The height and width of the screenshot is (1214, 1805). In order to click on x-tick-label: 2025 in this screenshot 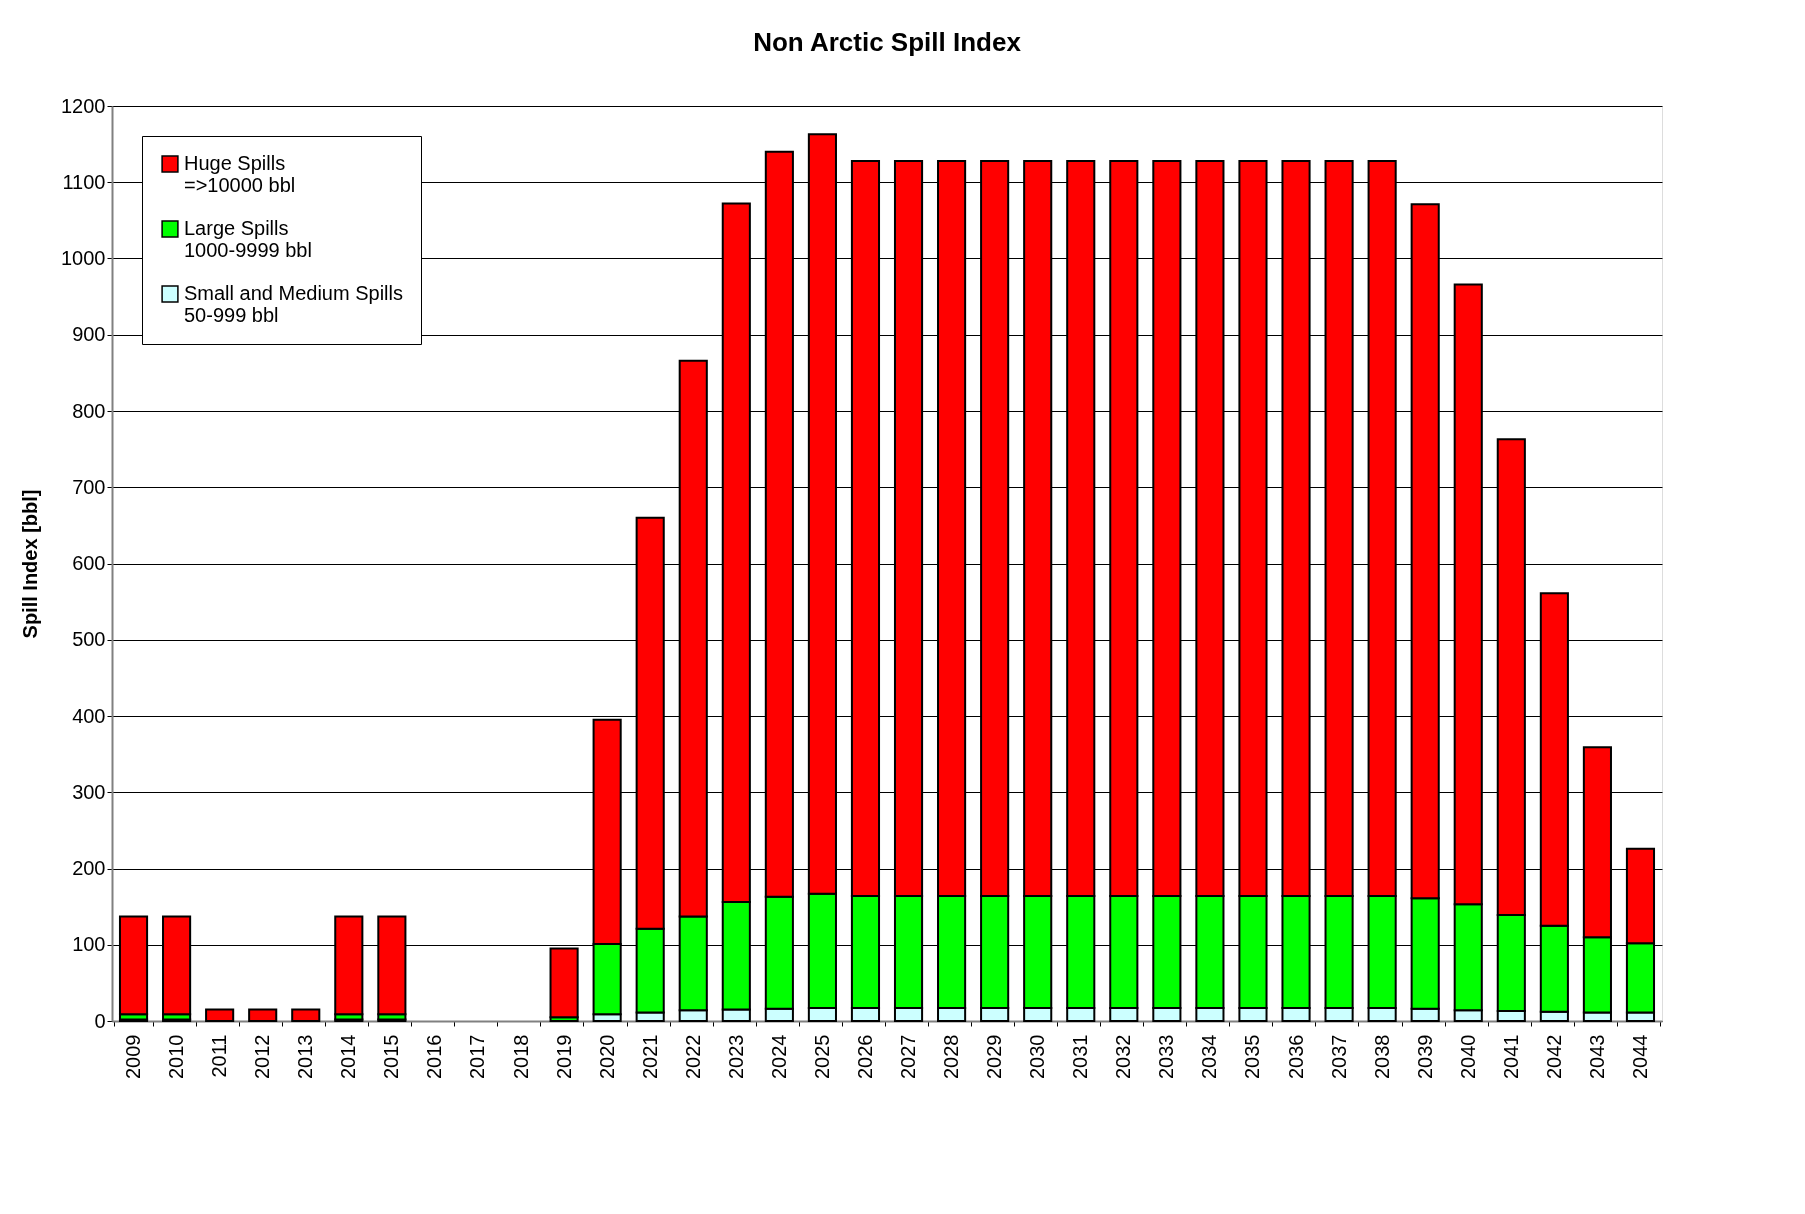, I will do `click(821, 1056)`.